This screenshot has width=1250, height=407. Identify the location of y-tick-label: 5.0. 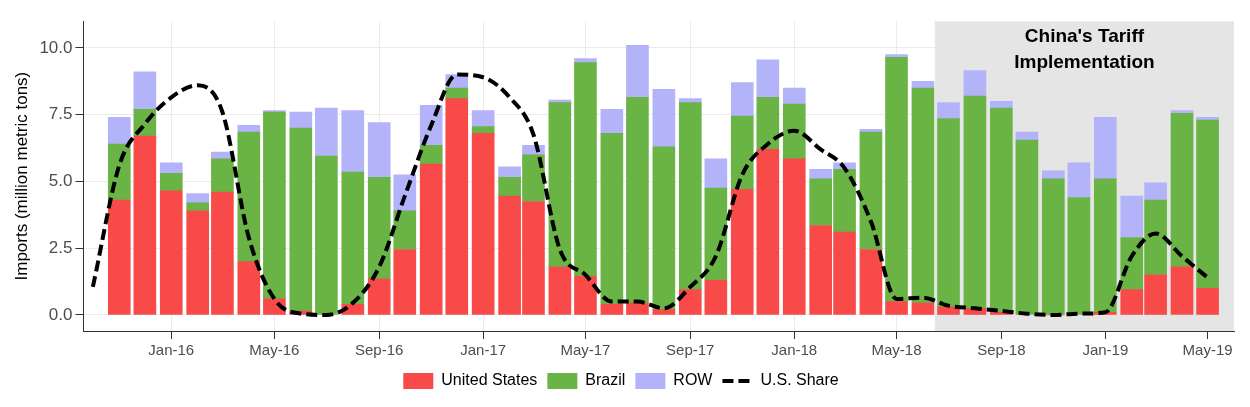
(60, 181).